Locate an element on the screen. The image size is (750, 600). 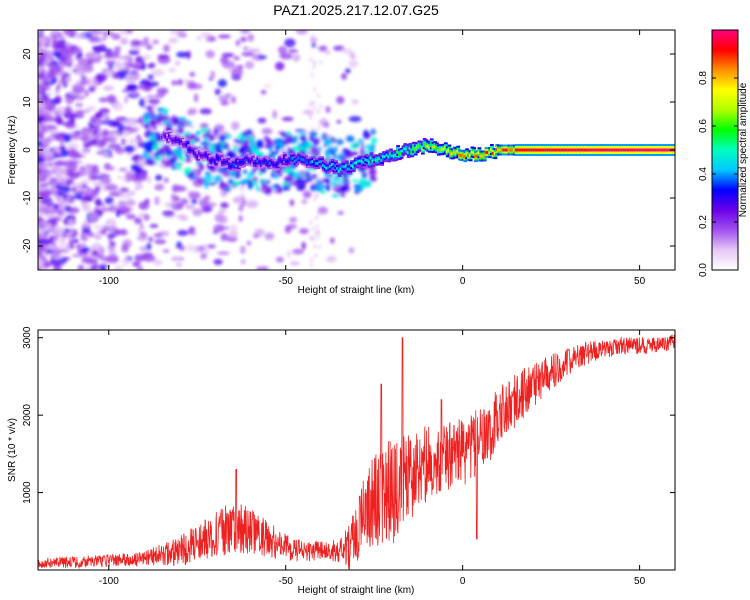
spectrogram-x-tick-label: 50 is located at coordinates (640, 281).